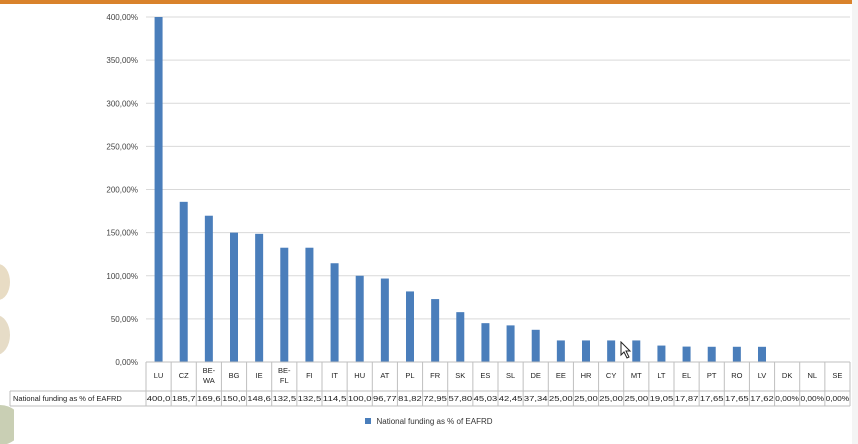 Image resolution: width=858 pixels, height=444 pixels. Describe the element at coordinates (510, 375) in the screenshot. I see `category-label: SL` at that location.